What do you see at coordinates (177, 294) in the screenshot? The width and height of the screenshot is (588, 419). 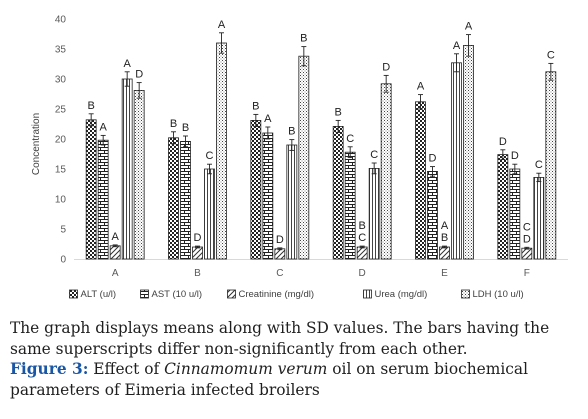 I see `legend-label: AST (10 u/l)` at bounding box center [177, 294].